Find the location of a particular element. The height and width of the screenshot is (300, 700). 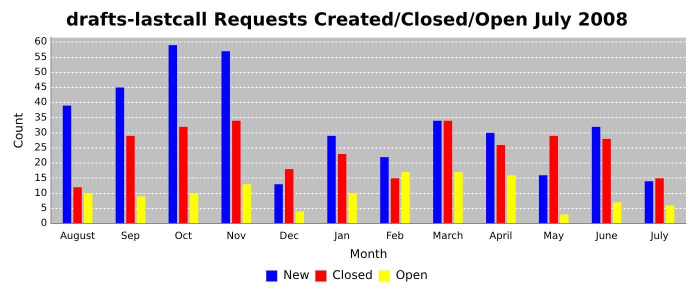

y-tick-label: 50 is located at coordinates (41, 72).